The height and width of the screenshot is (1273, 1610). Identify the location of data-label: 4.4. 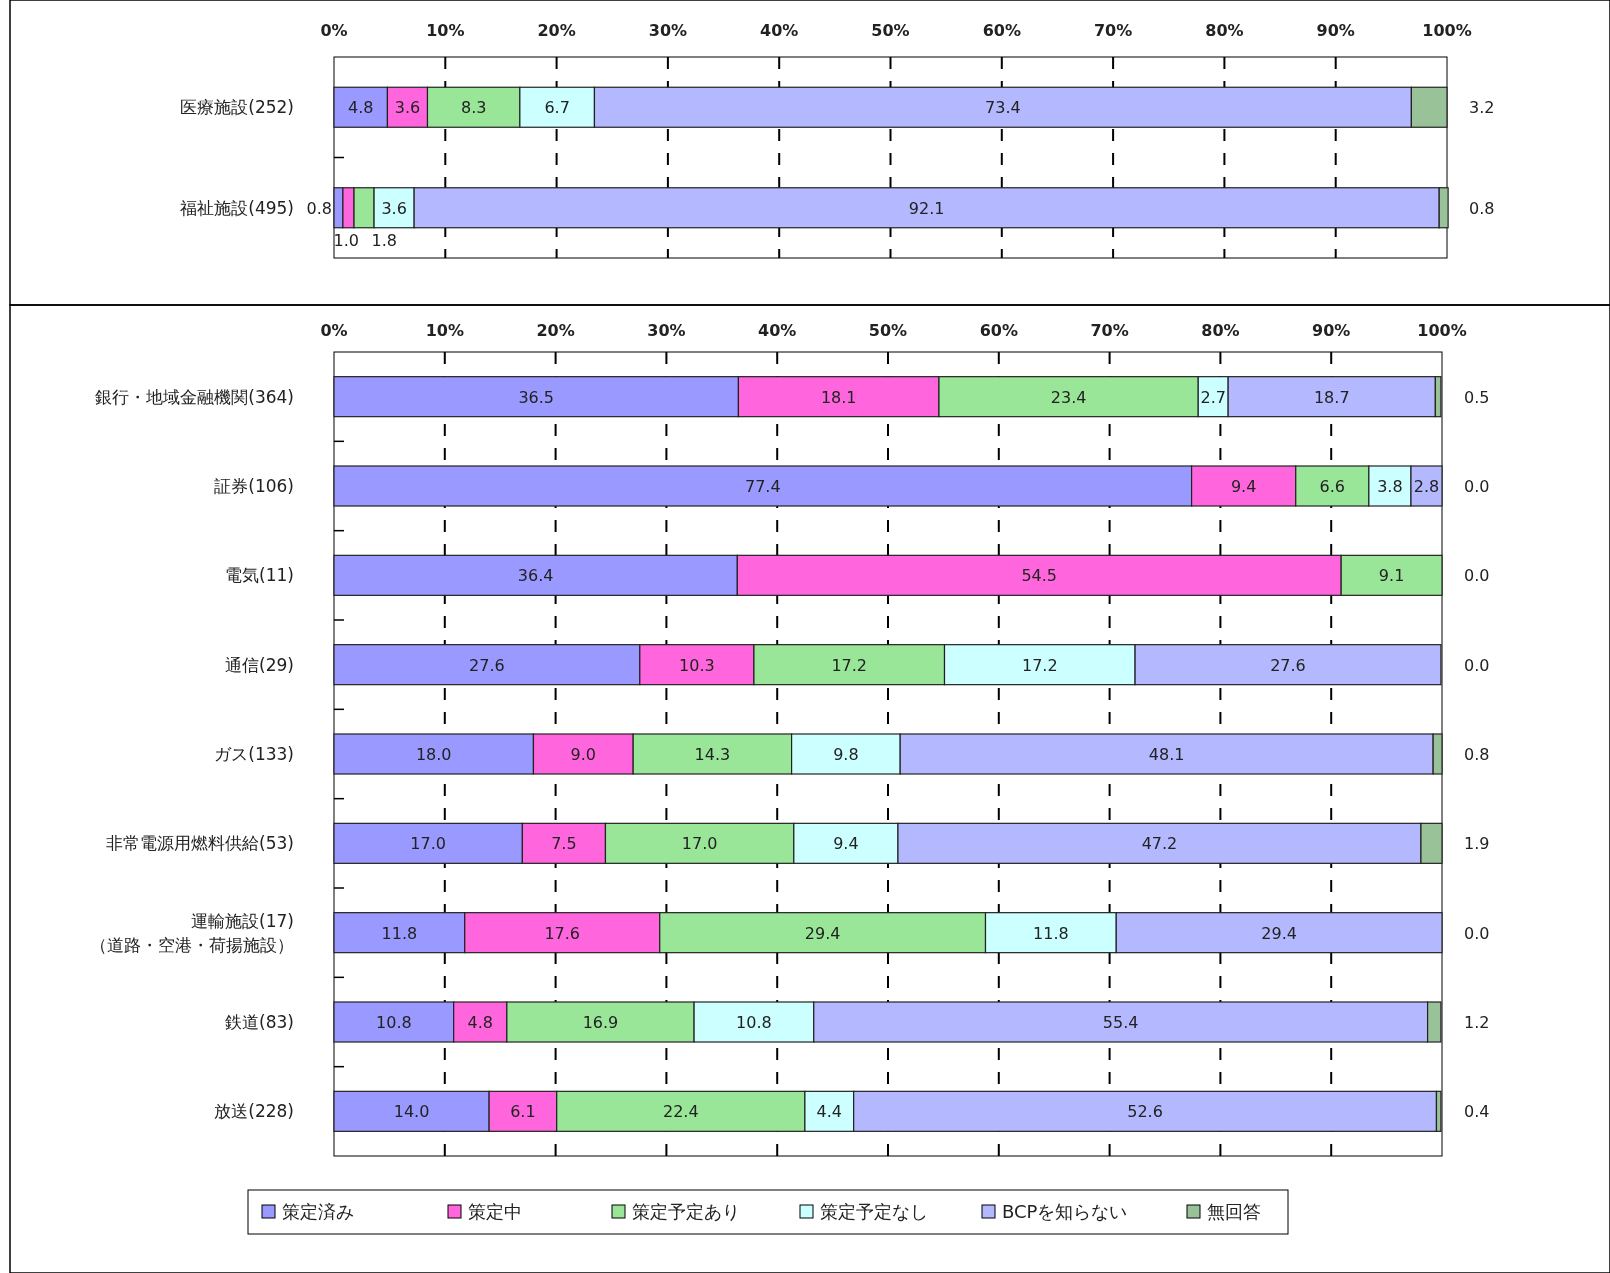
(829, 1112).